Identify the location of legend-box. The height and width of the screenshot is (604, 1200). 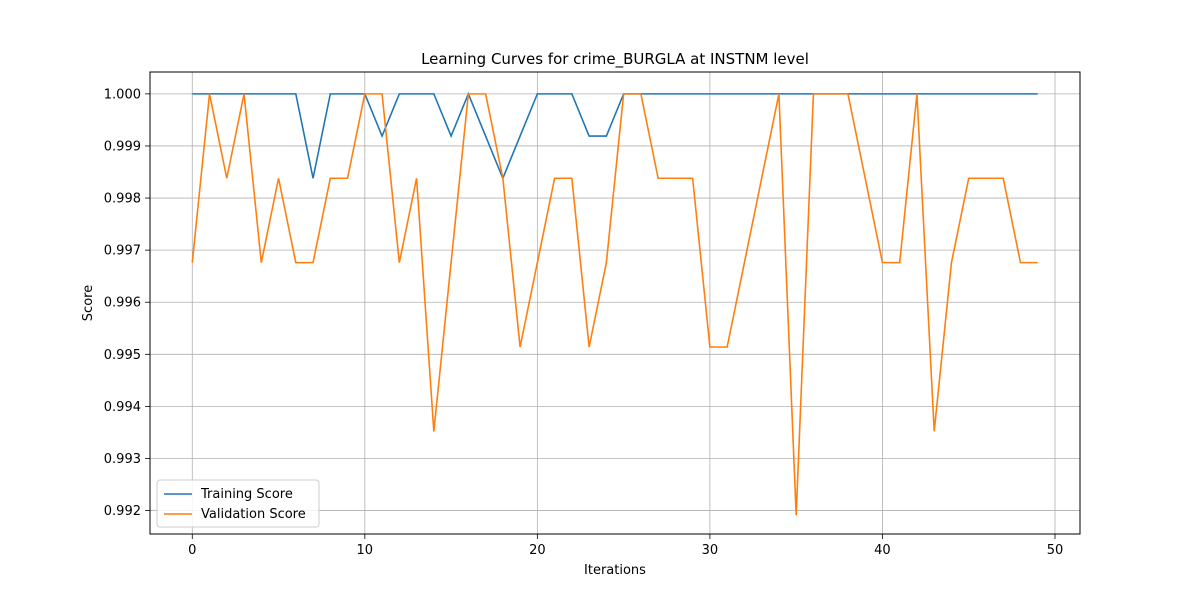
(238, 503).